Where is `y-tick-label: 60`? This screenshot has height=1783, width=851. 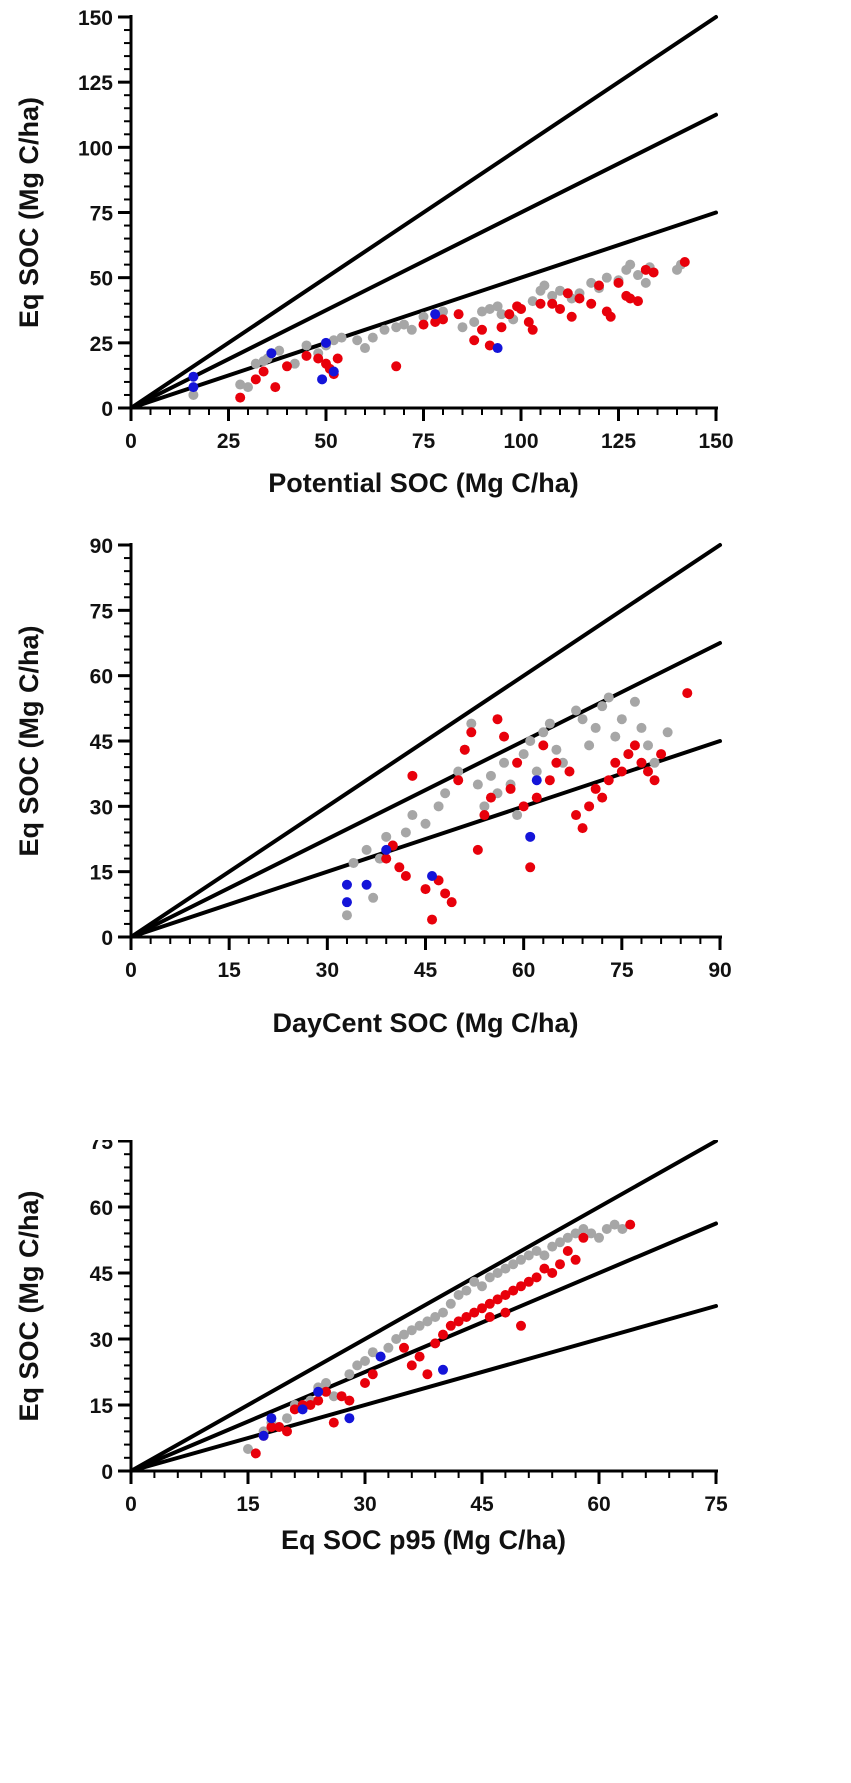 y-tick-label: 60 is located at coordinates (101, 1208).